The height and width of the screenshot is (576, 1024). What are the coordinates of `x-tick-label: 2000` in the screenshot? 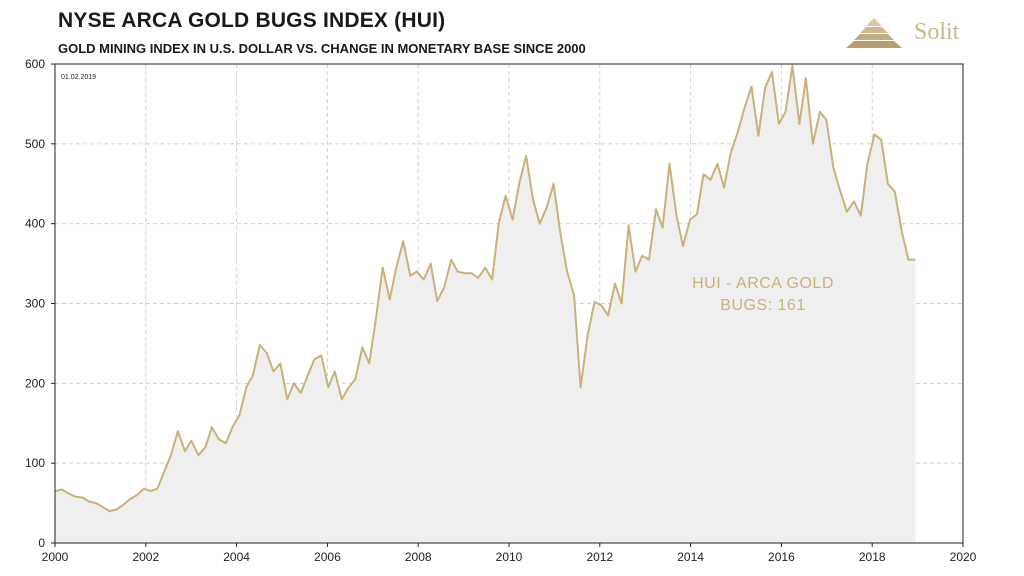 It's located at (55, 557).